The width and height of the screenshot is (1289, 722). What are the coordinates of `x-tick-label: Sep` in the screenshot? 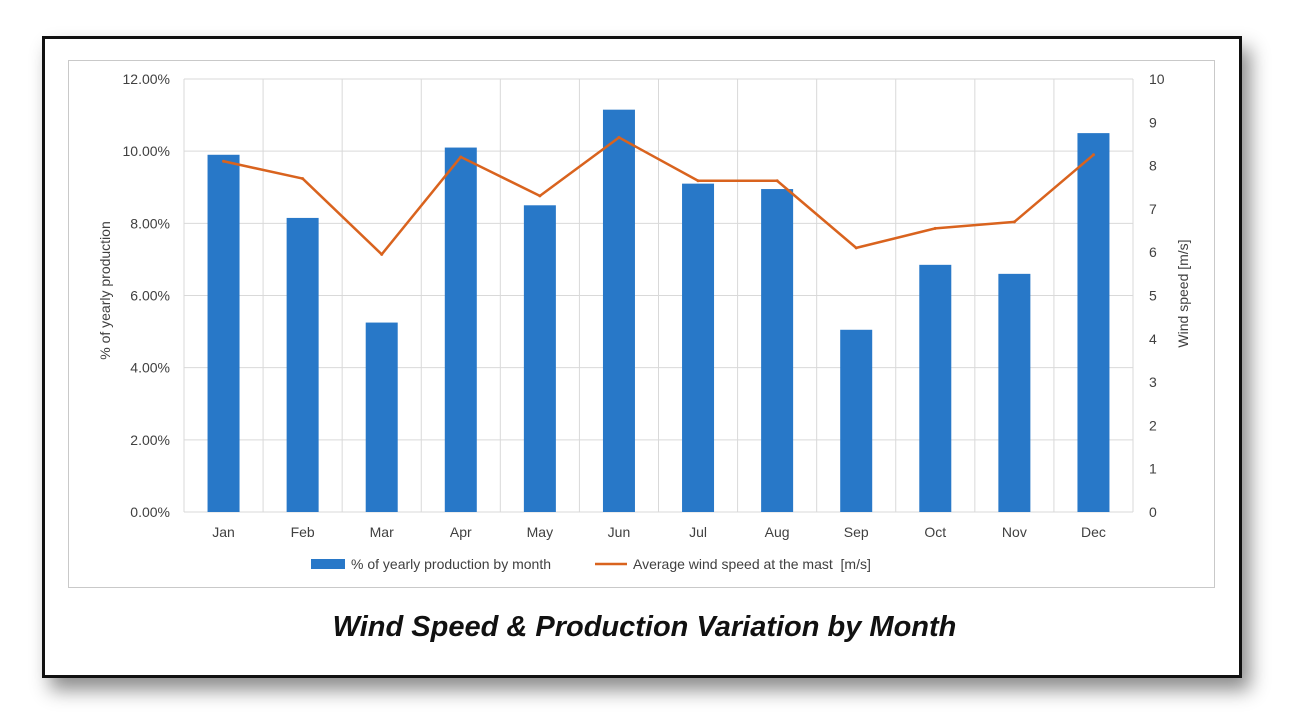 It's located at (856, 532).